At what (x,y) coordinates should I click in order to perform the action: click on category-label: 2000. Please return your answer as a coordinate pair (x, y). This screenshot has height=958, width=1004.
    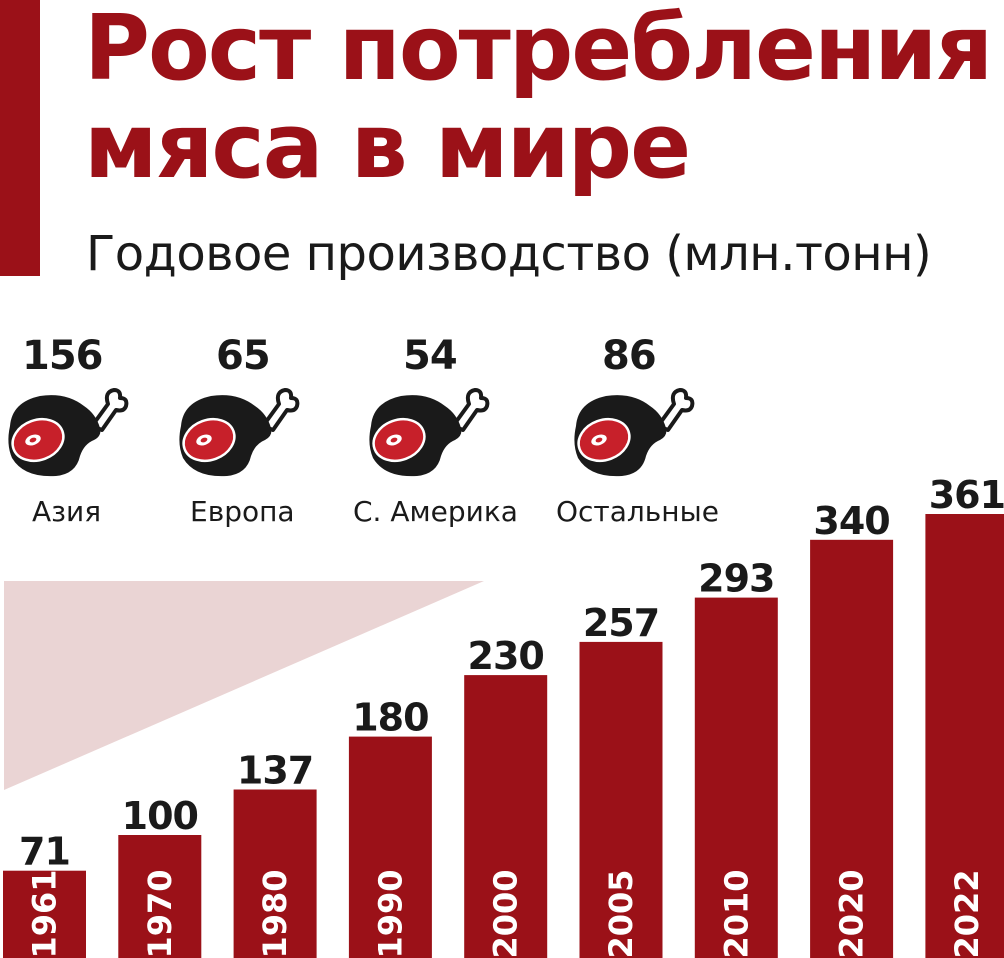
    Looking at the image, I should click on (506, 913).